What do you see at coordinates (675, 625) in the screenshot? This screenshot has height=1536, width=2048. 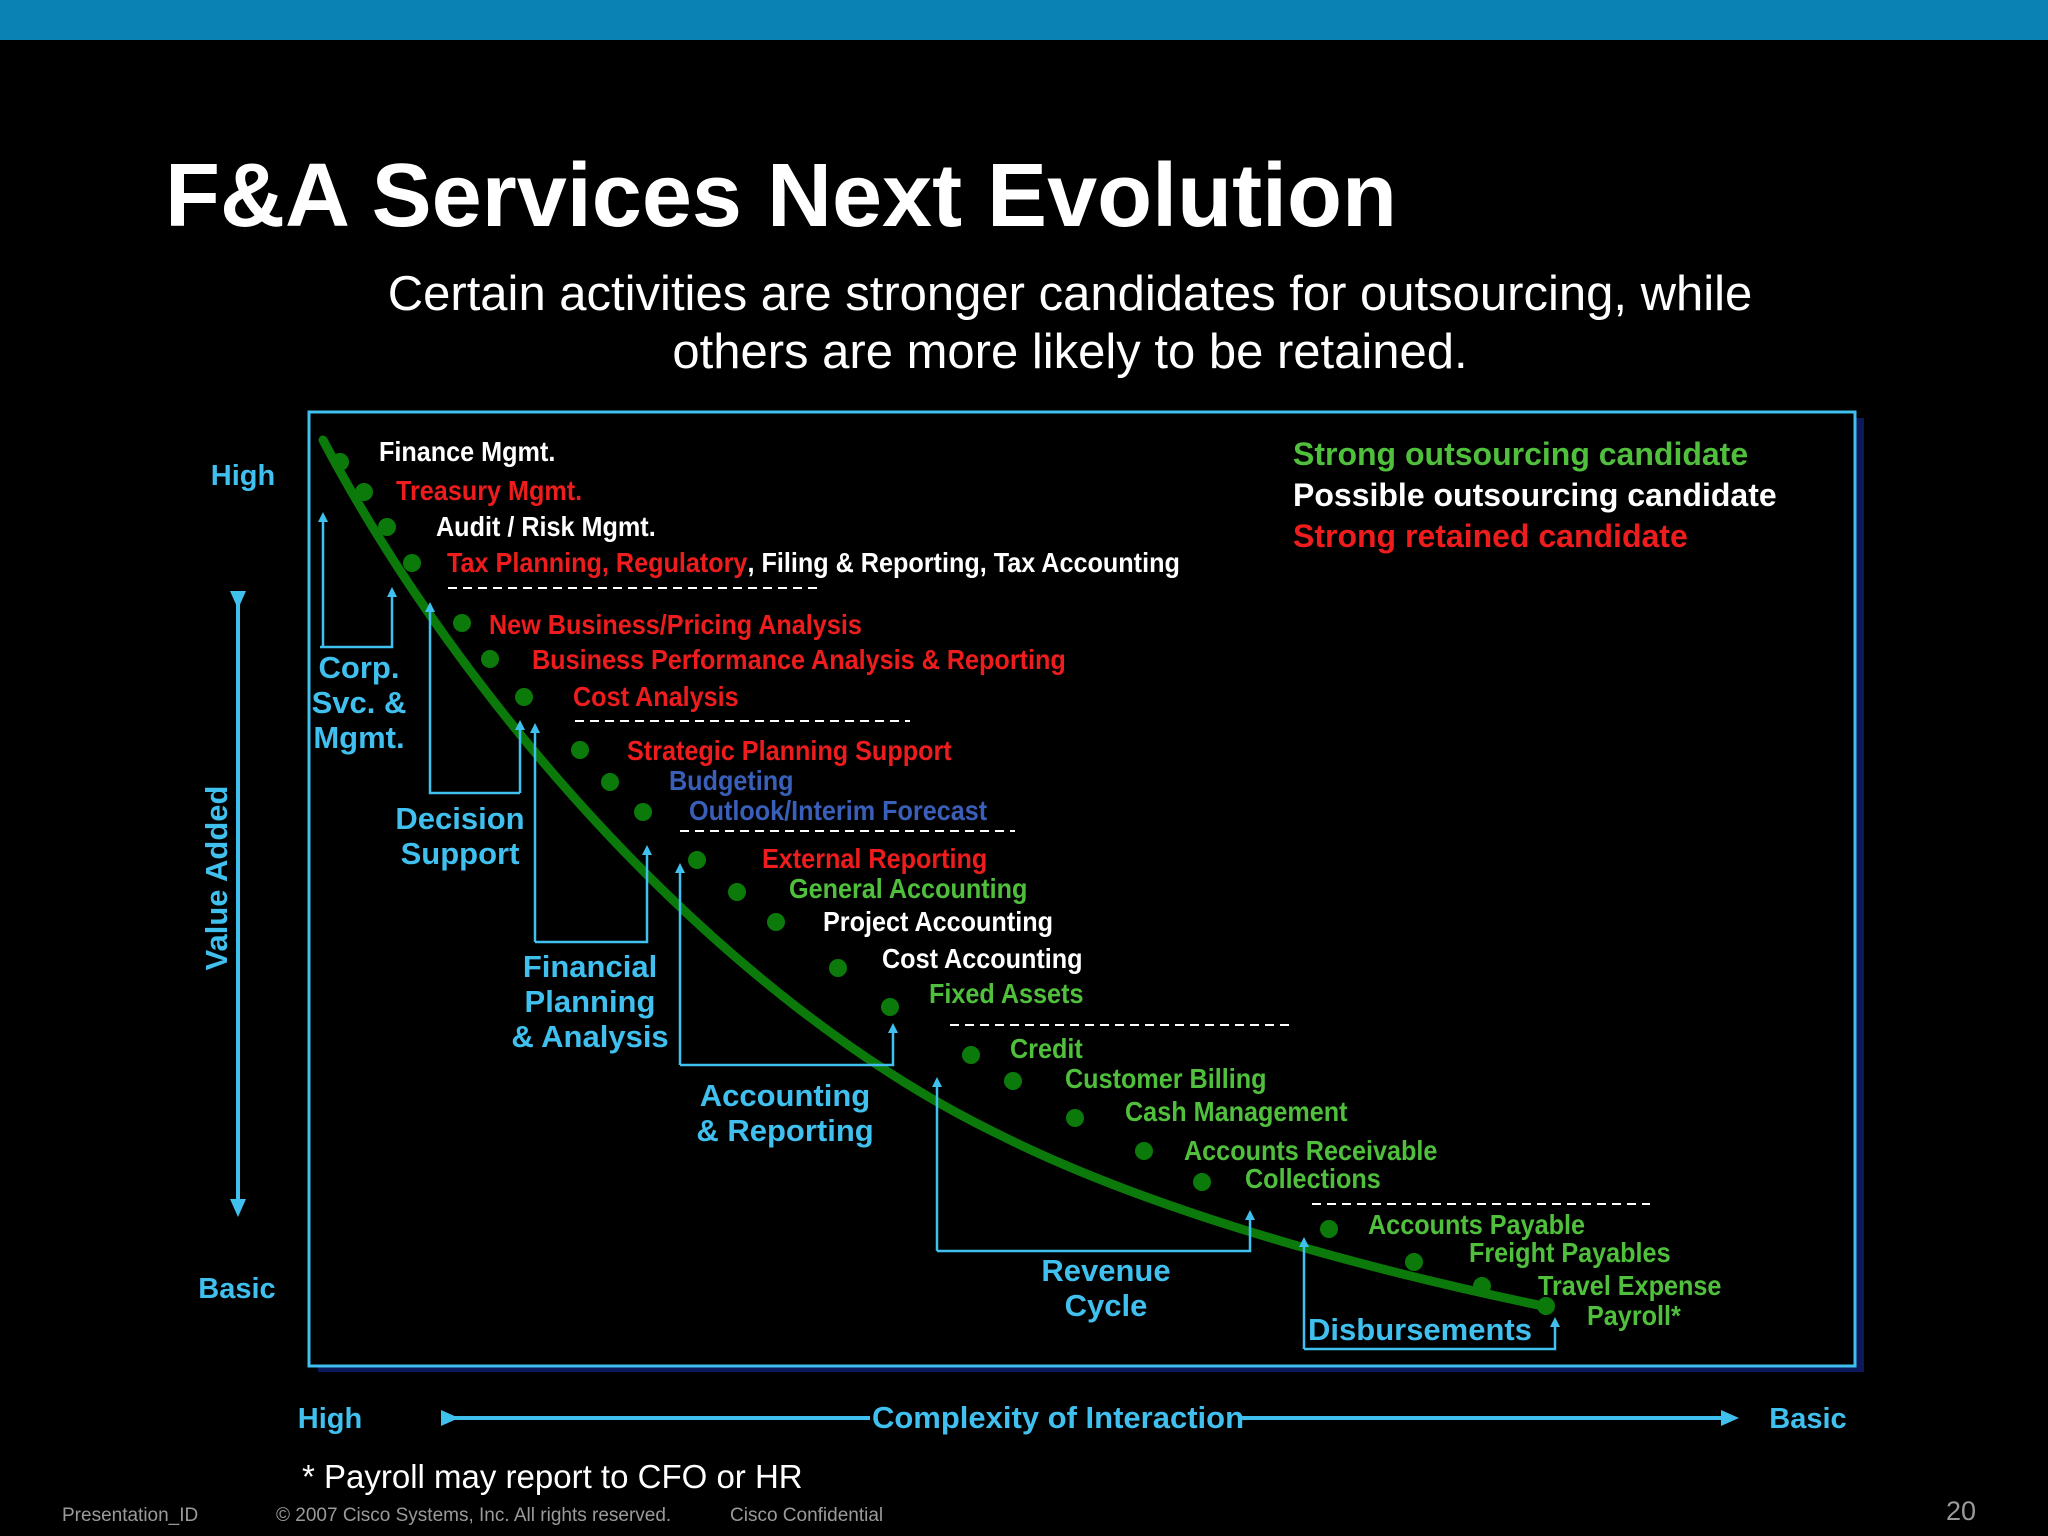 I see `activity-segment: New Business/Pricing Analysis` at bounding box center [675, 625].